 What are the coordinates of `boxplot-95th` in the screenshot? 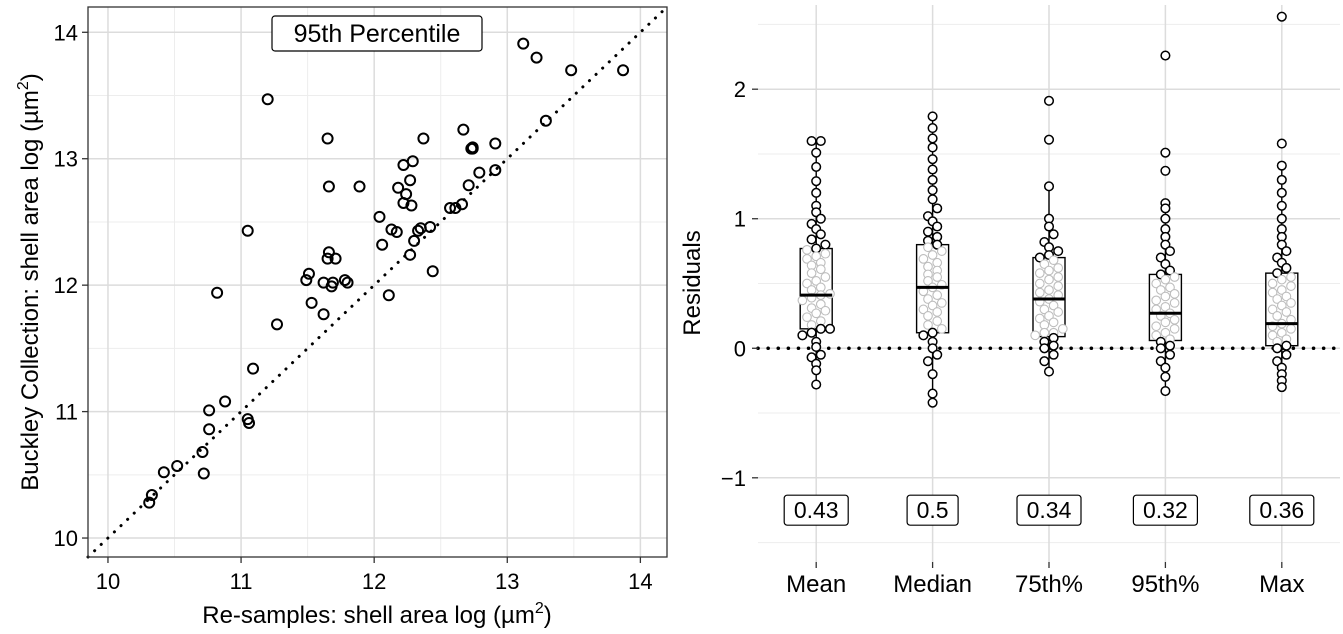 It's located at (1165, 223).